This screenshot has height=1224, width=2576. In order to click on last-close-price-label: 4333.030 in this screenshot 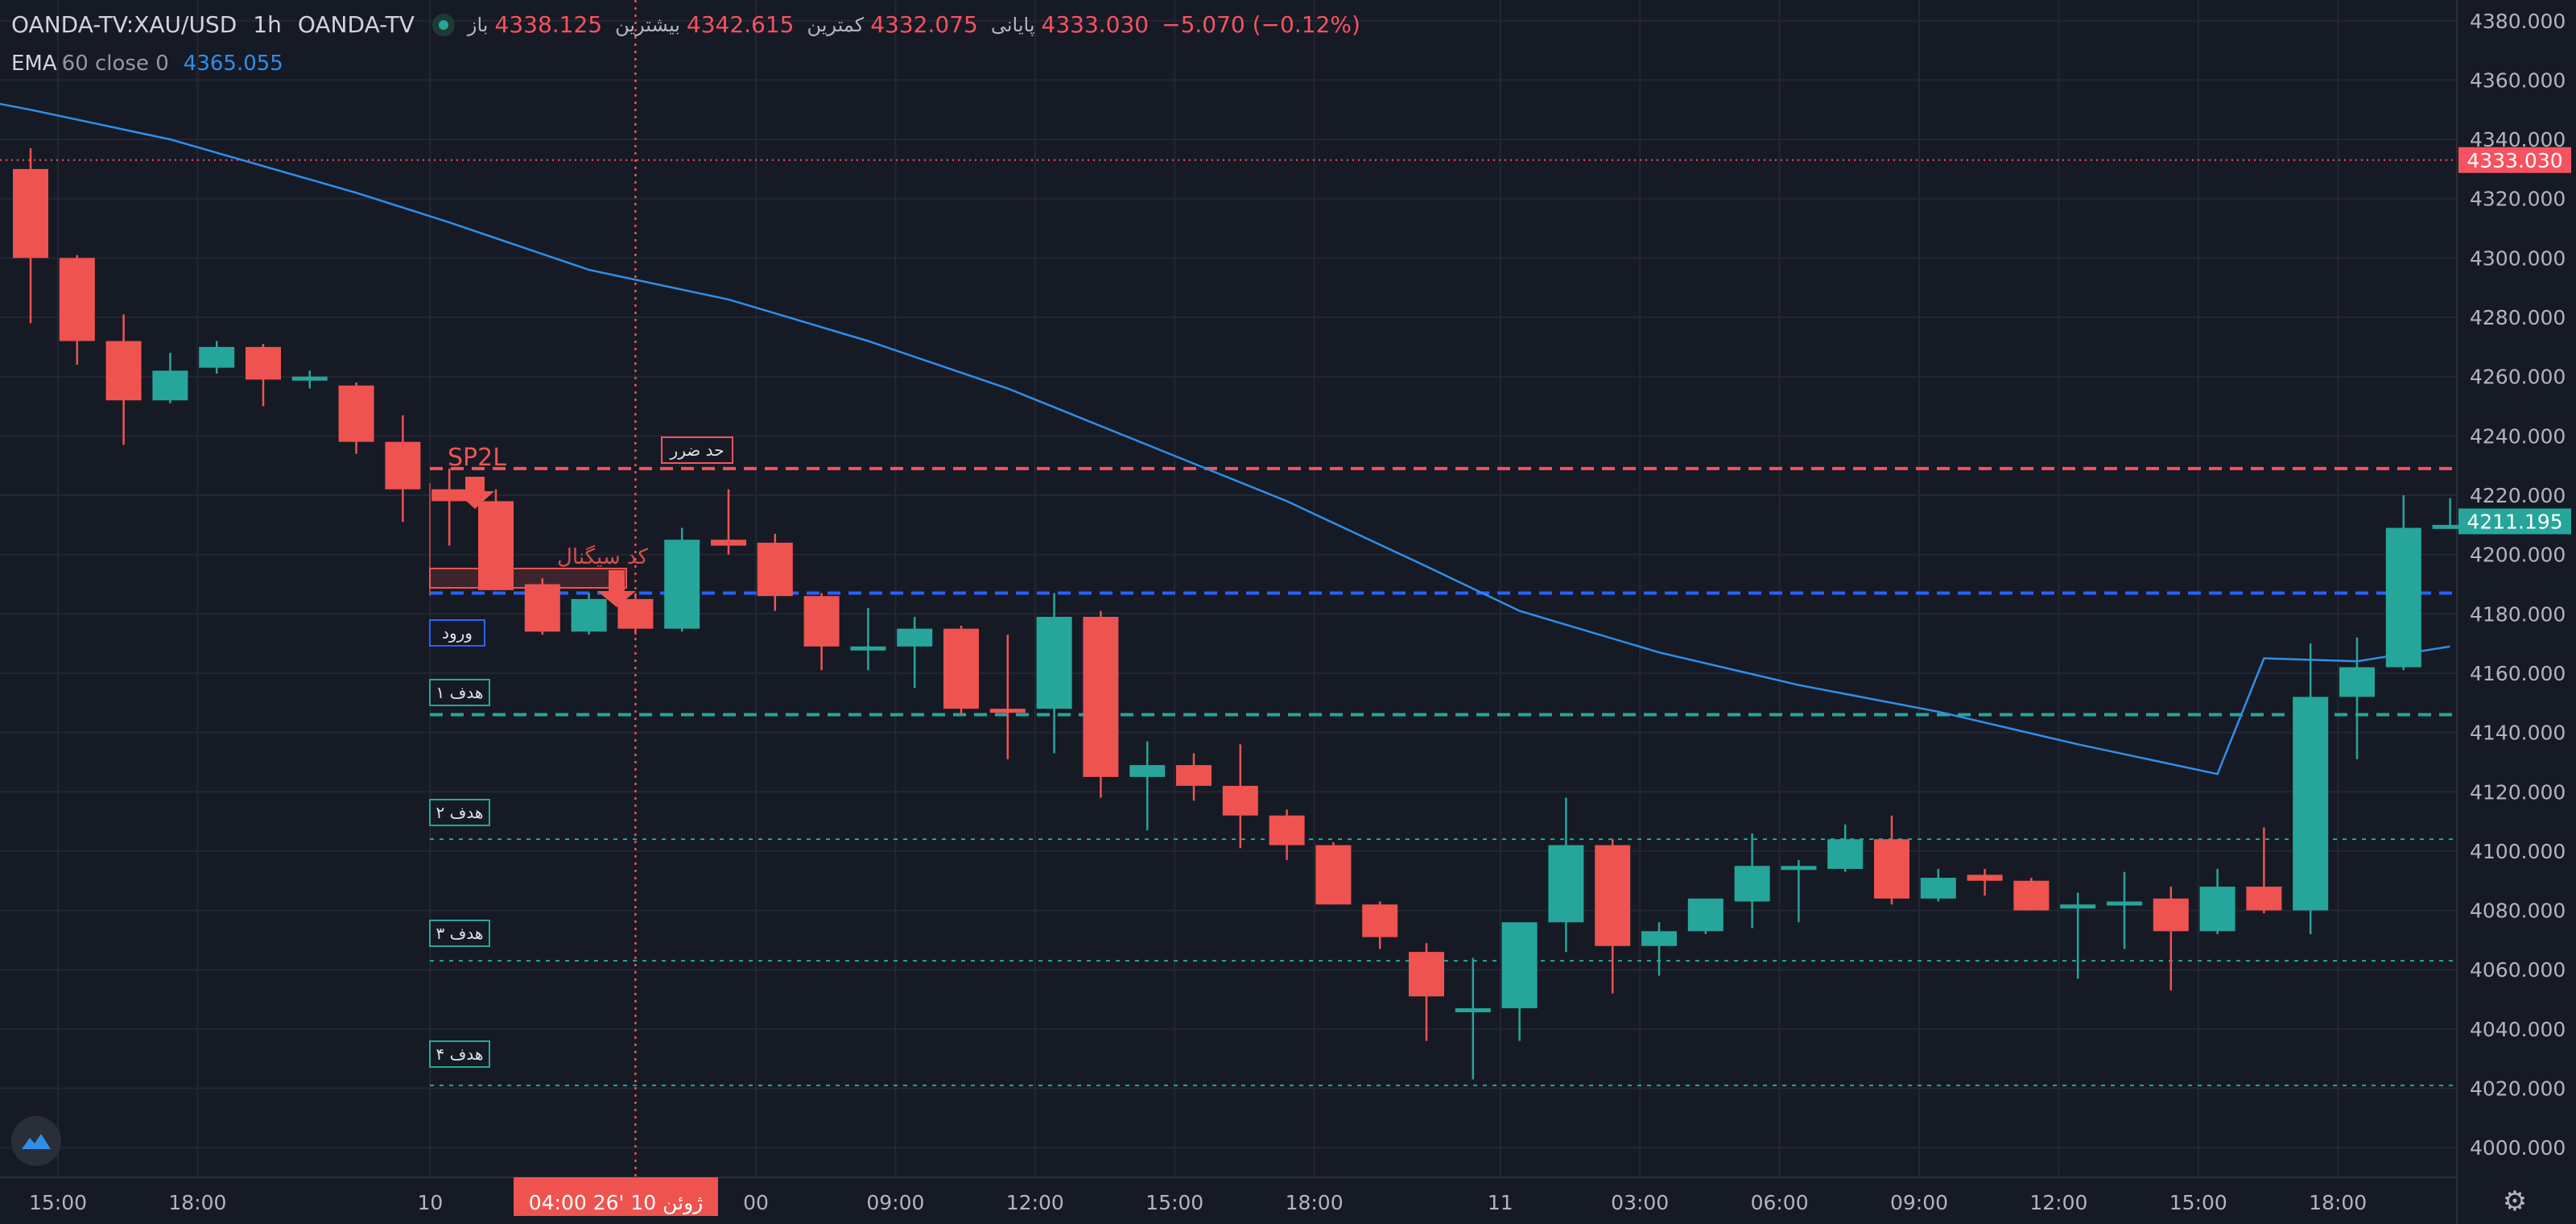, I will do `click(2514, 160)`.